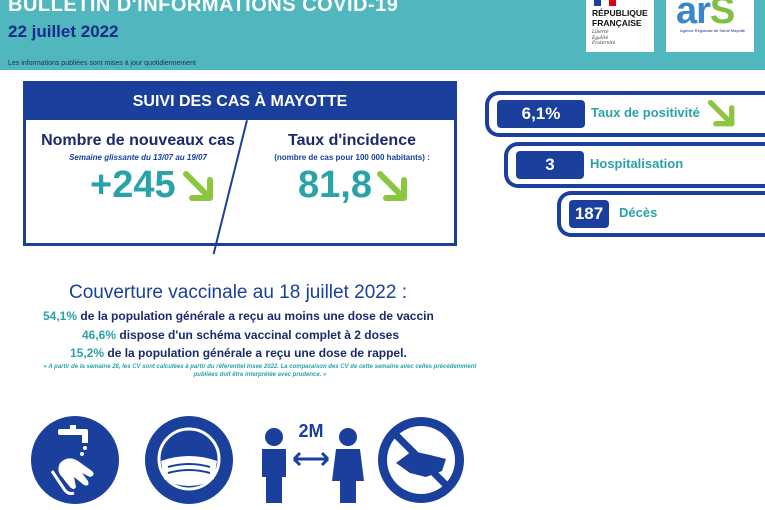  What do you see at coordinates (75, 460) in the screenshot?
I see `hand-washing-icon` at bounding box center [75, 460].